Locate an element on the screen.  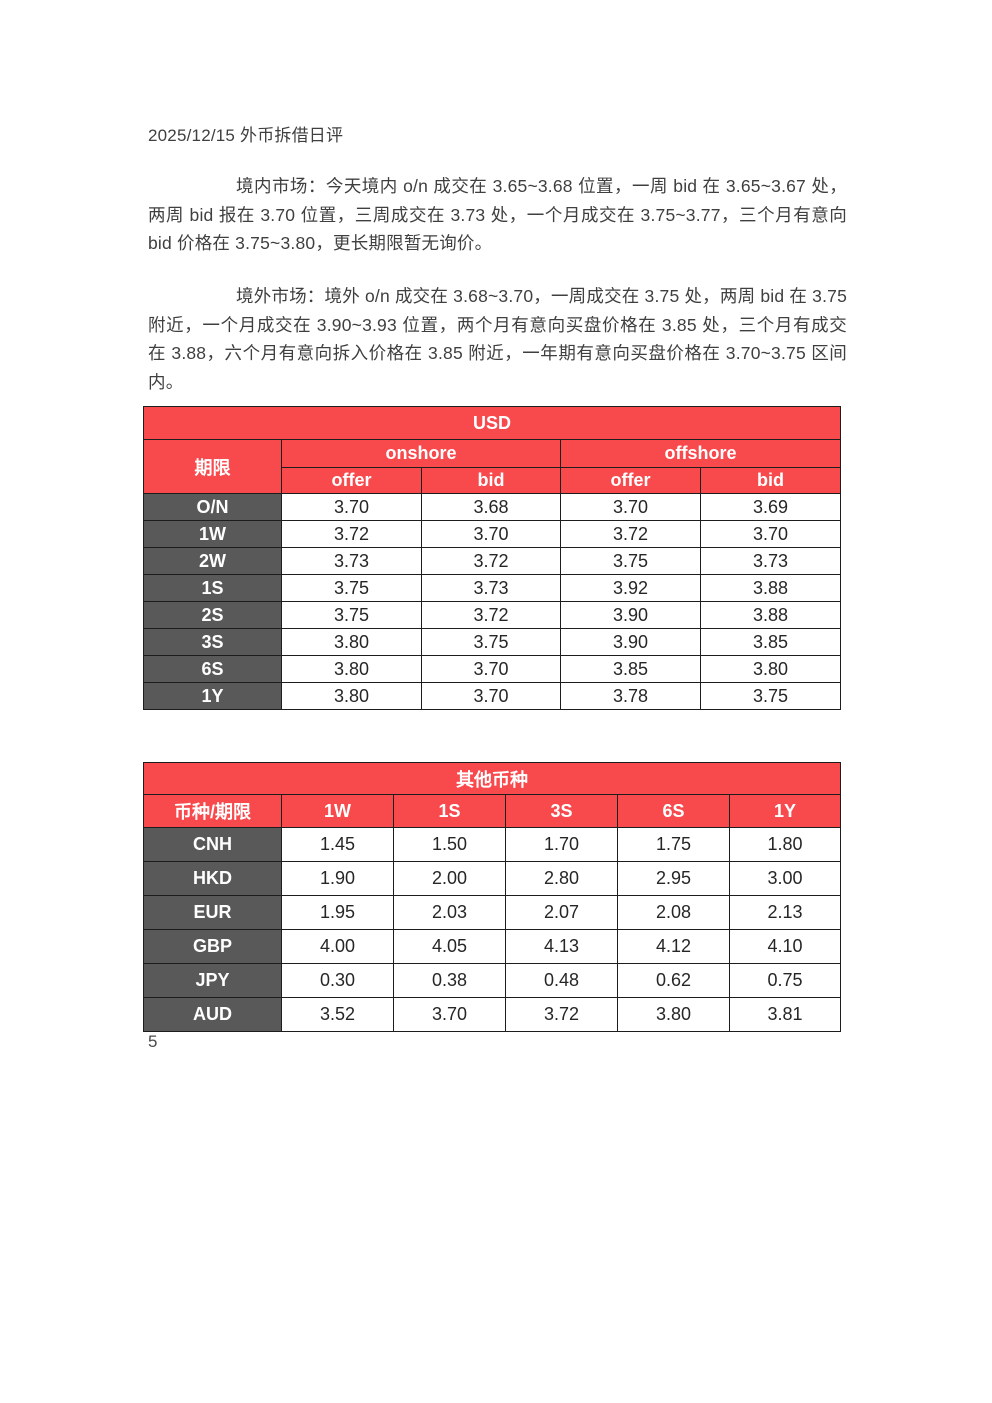
rate-cell: 1.75 is located at coordinates (673, 844).